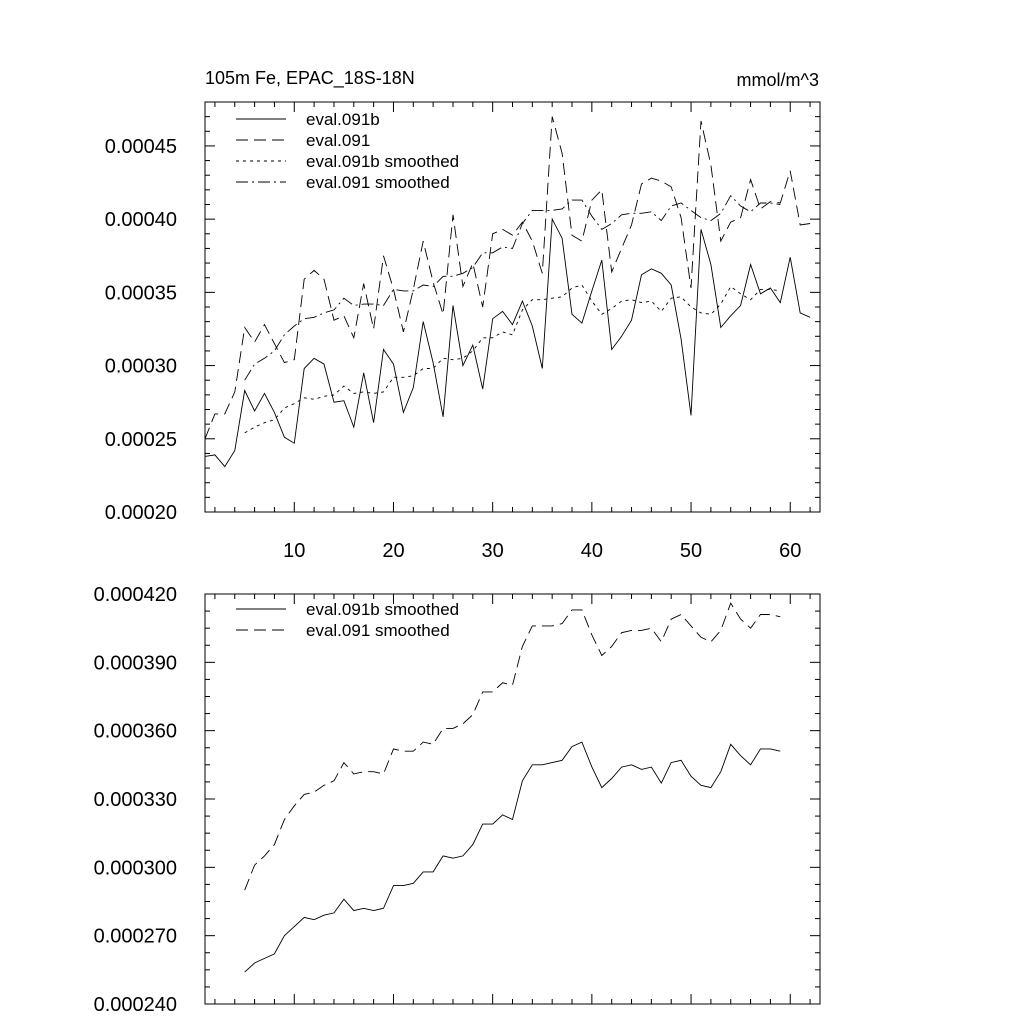 Image resolution: width=1024 pixels, height=1024 pixels. I want to click on legend-label: eval.091, so click(338, 140).